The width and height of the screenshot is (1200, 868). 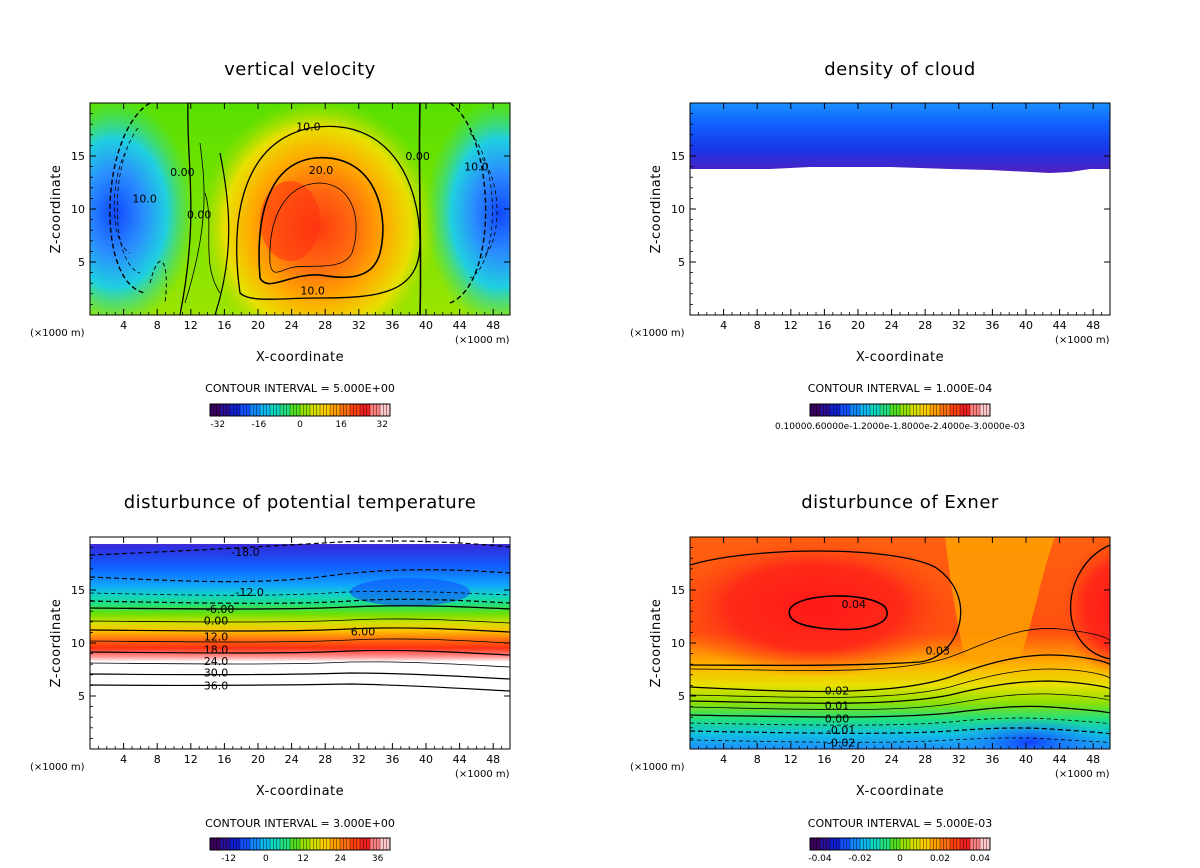 I want to click on colorbar-tick-label: 24, so click(x=341, y=859).